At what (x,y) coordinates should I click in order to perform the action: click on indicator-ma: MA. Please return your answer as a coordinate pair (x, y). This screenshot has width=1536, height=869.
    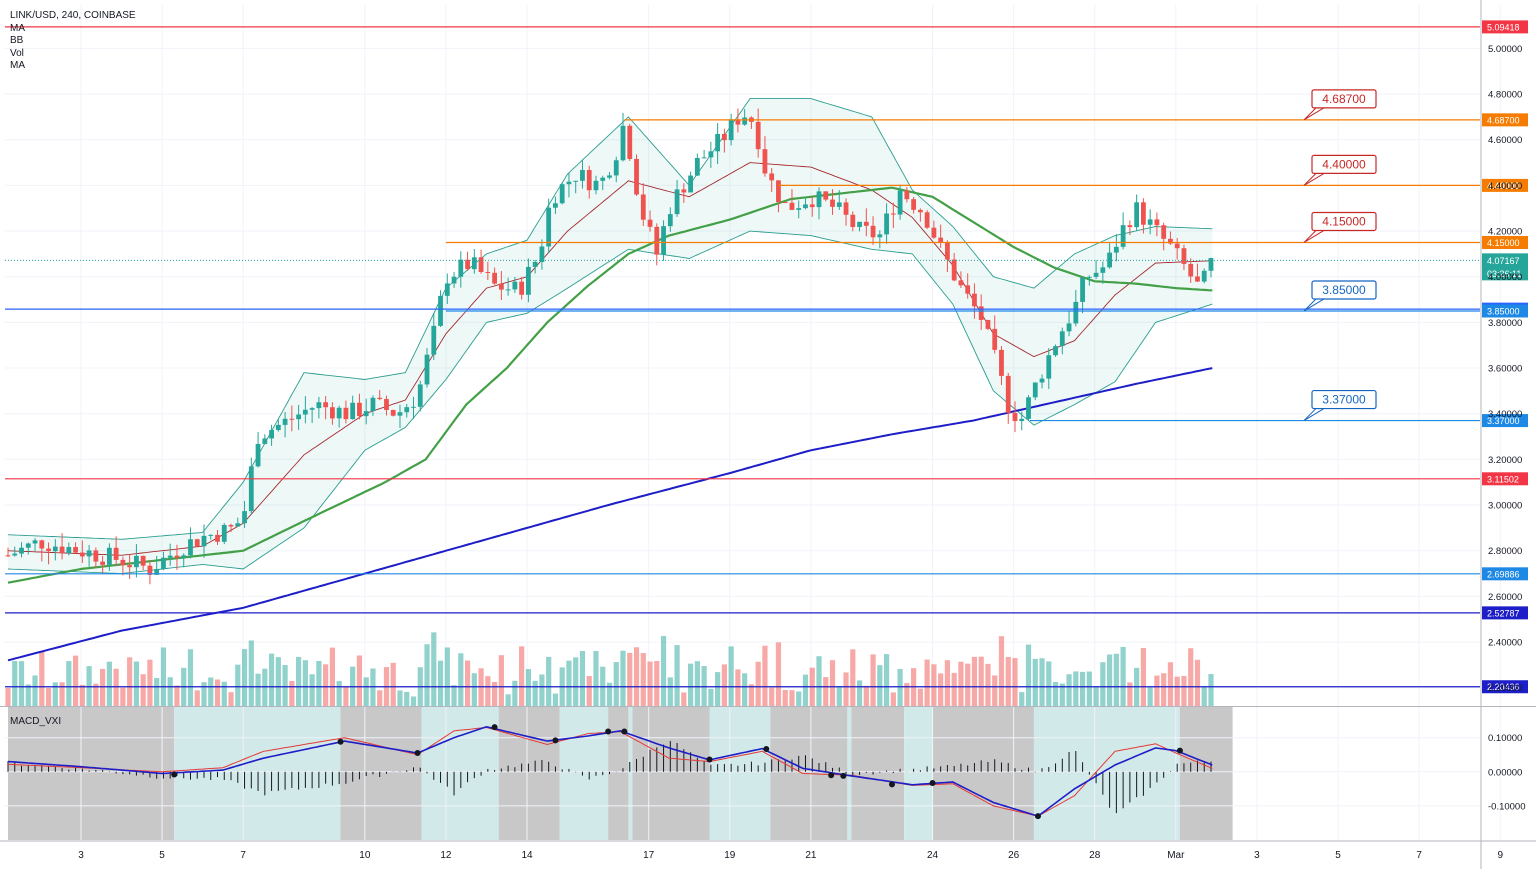
    Looking at the image, I should click on (17, 28).